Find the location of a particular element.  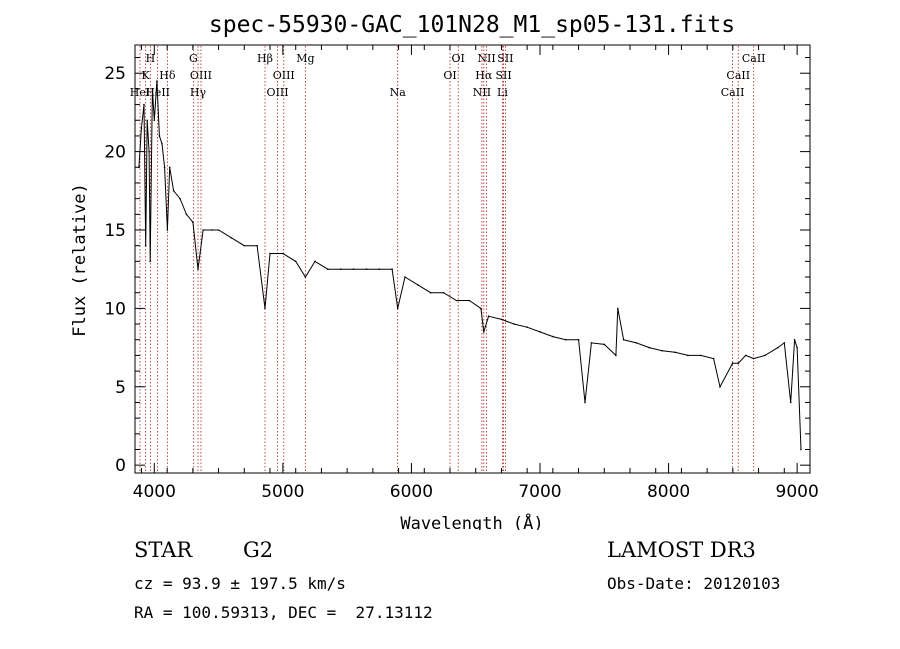

x-tick-label-4: 8000 is located at coordinates (668, 492).